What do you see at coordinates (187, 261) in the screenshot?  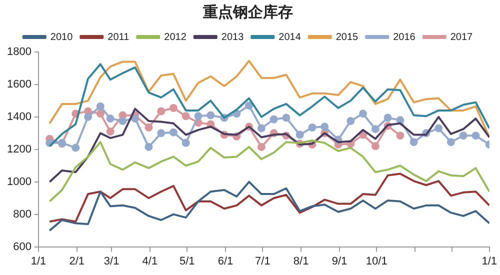 I see `x-tick-label: 5/1` at bounding box center [187, 261].